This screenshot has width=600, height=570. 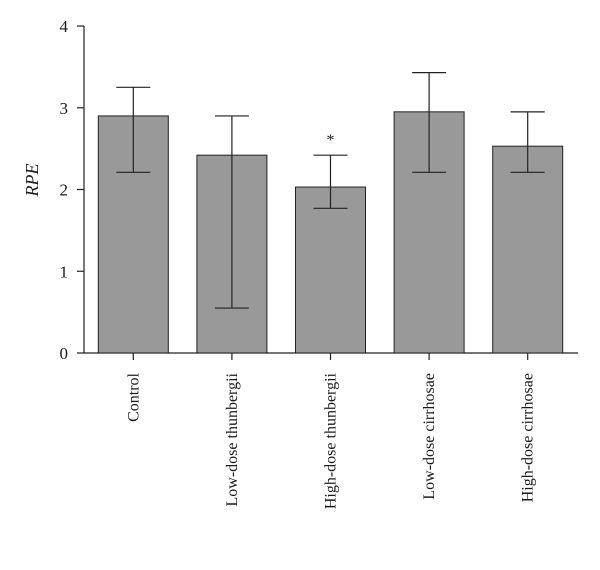 I want to click on x-category-label: Low-dose thunbergii, so click(x=232, y=439).